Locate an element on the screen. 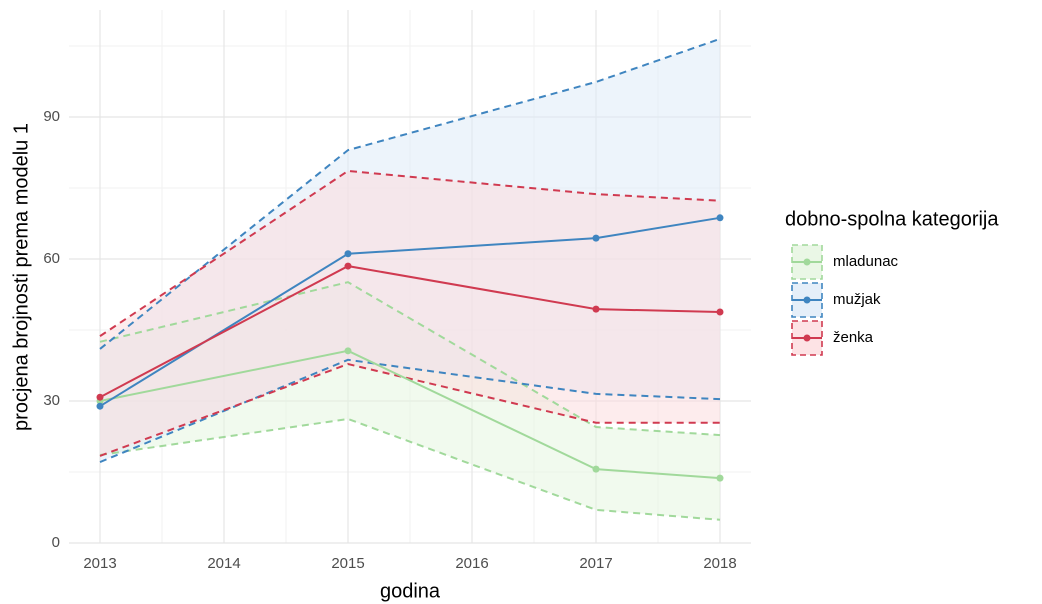 This screenshot has height=604, width=1042. legend-label: mladunac is located at coordinates (866, 261).